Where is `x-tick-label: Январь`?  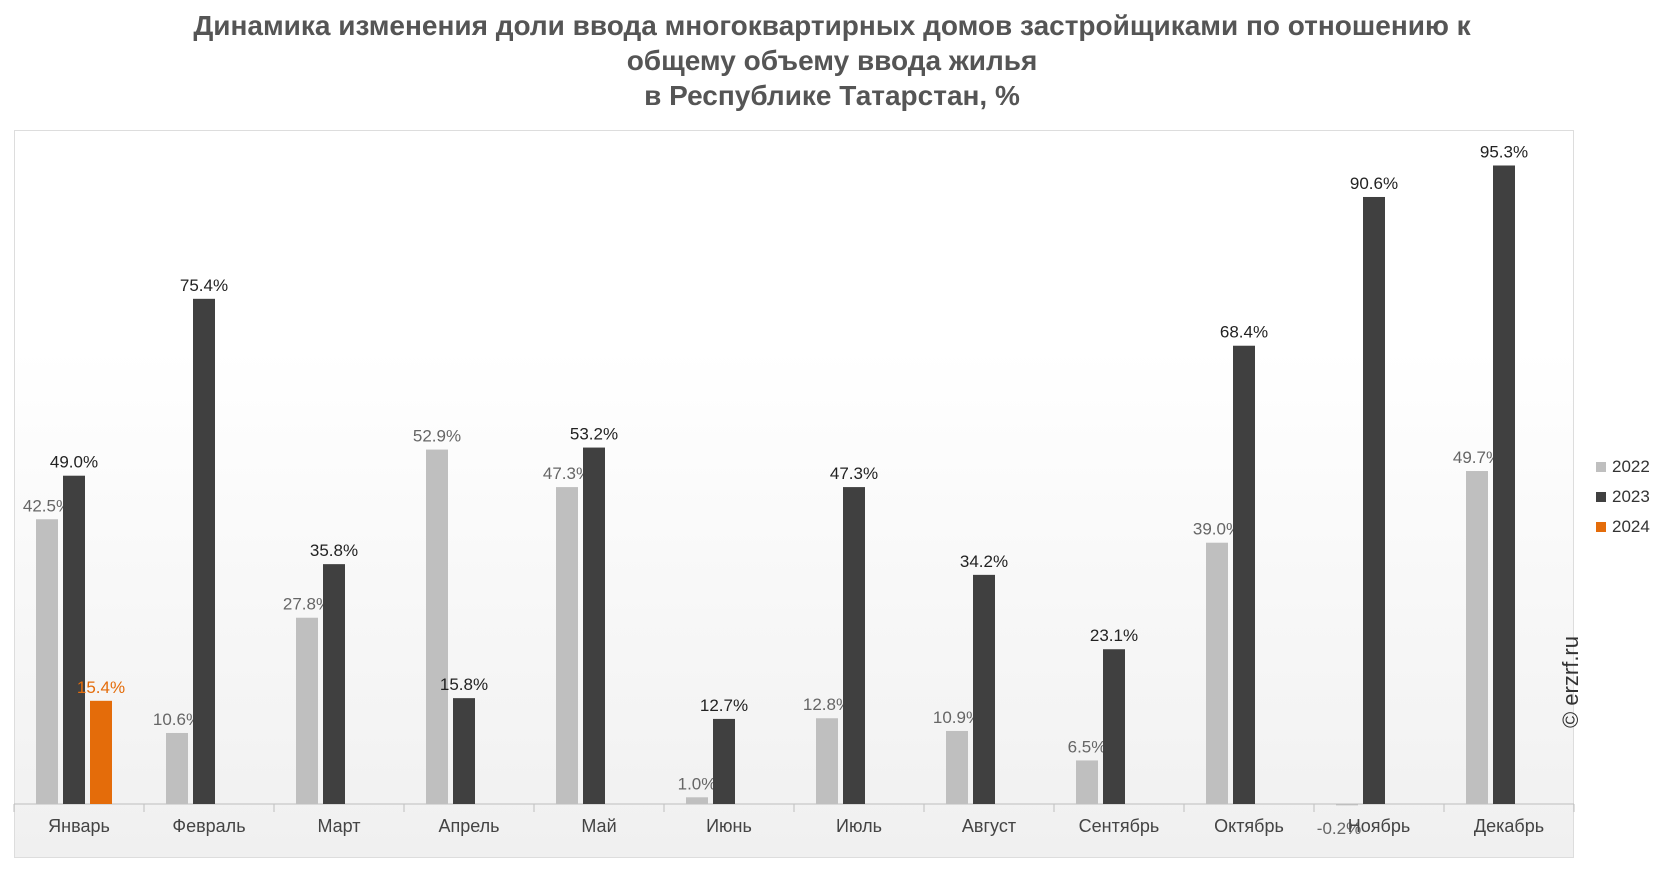
x-tick-label: Январь is located at coordinates (79, 826).